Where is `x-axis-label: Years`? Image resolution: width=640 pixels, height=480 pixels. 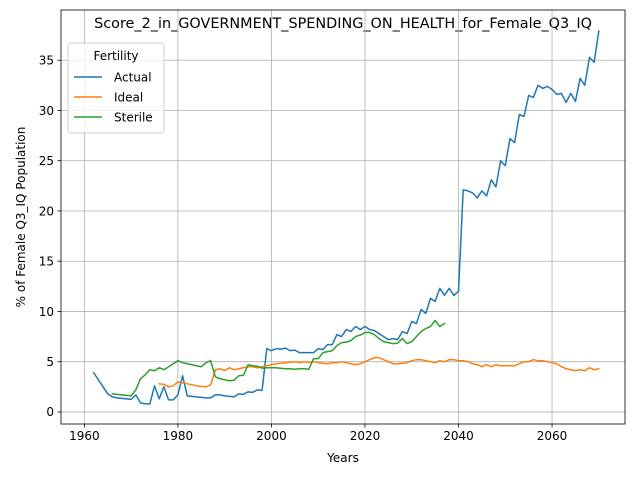 x-axis-label: Years is located at coordinates (342, 458).